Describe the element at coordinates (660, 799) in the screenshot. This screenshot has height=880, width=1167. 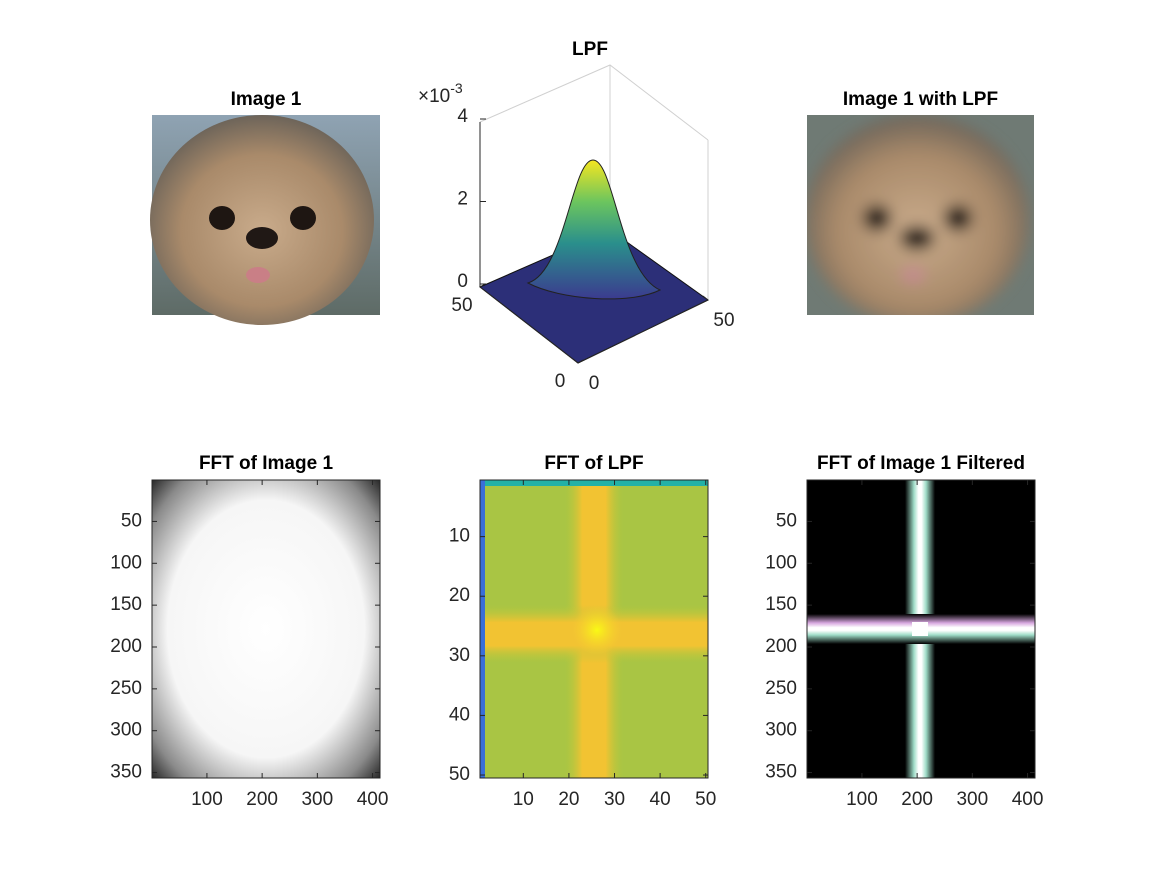
I see `x-tick-label: 40` at that location.